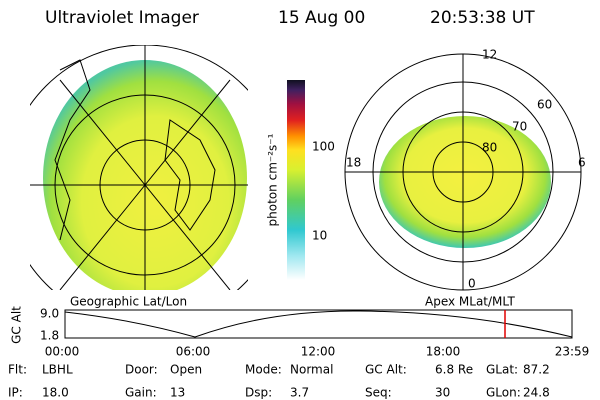 The width and height of the screenshot is (600, 400). What do you see at coordinates (454, 370) in the screenshot?
I see `field-value: 6.8 Re` at bounding box center [454, 370].